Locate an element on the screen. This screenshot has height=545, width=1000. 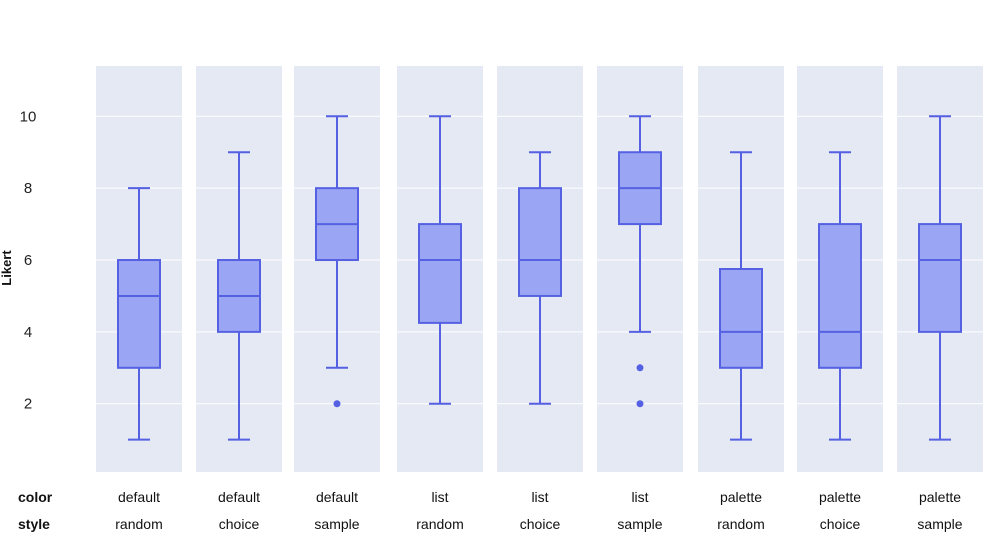
row-label-style: style is located at coordinates (34, 524).